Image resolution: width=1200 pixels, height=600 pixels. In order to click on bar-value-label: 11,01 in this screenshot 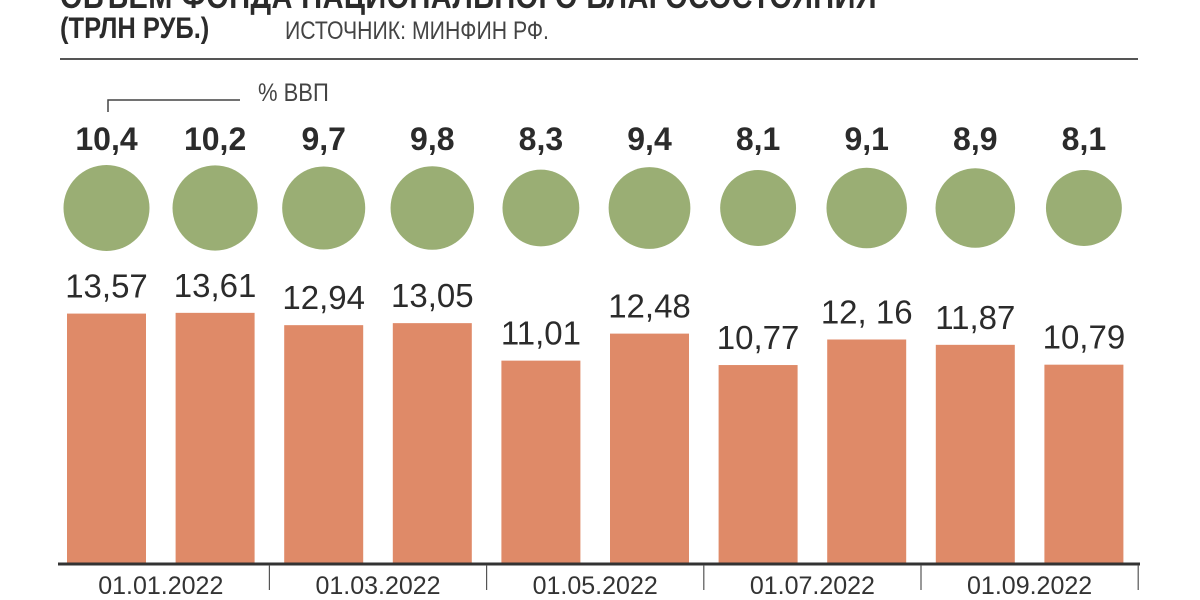, I will do `click(541, 333)`.